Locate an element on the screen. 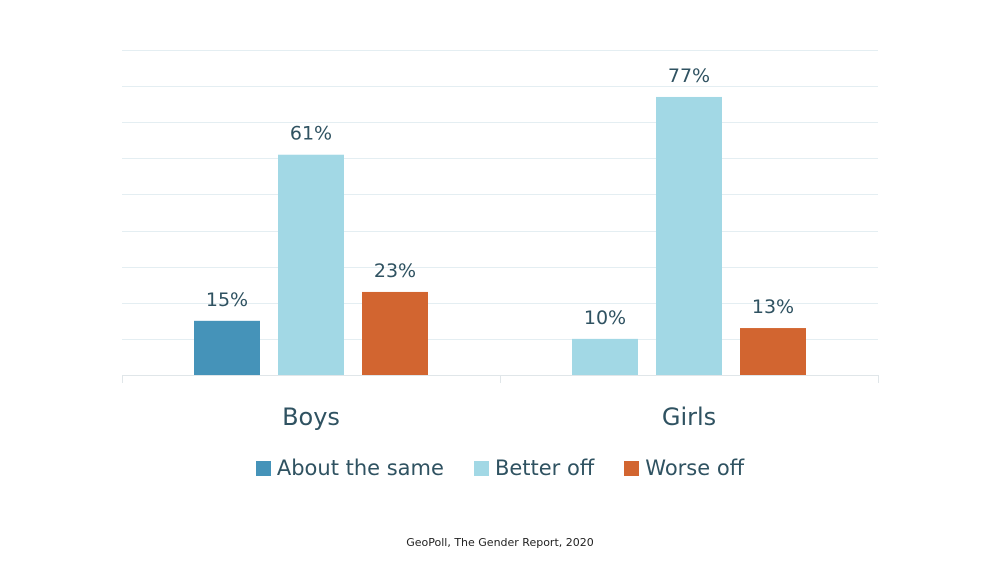 The image size is (1000, 562). category-label: Girls is located at coordinates (689, 417).